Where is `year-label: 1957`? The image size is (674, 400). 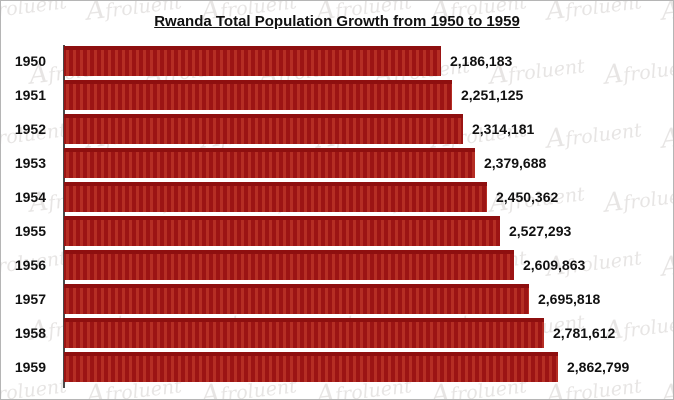 year-label: 1957 is located at coordinates (30, 299).